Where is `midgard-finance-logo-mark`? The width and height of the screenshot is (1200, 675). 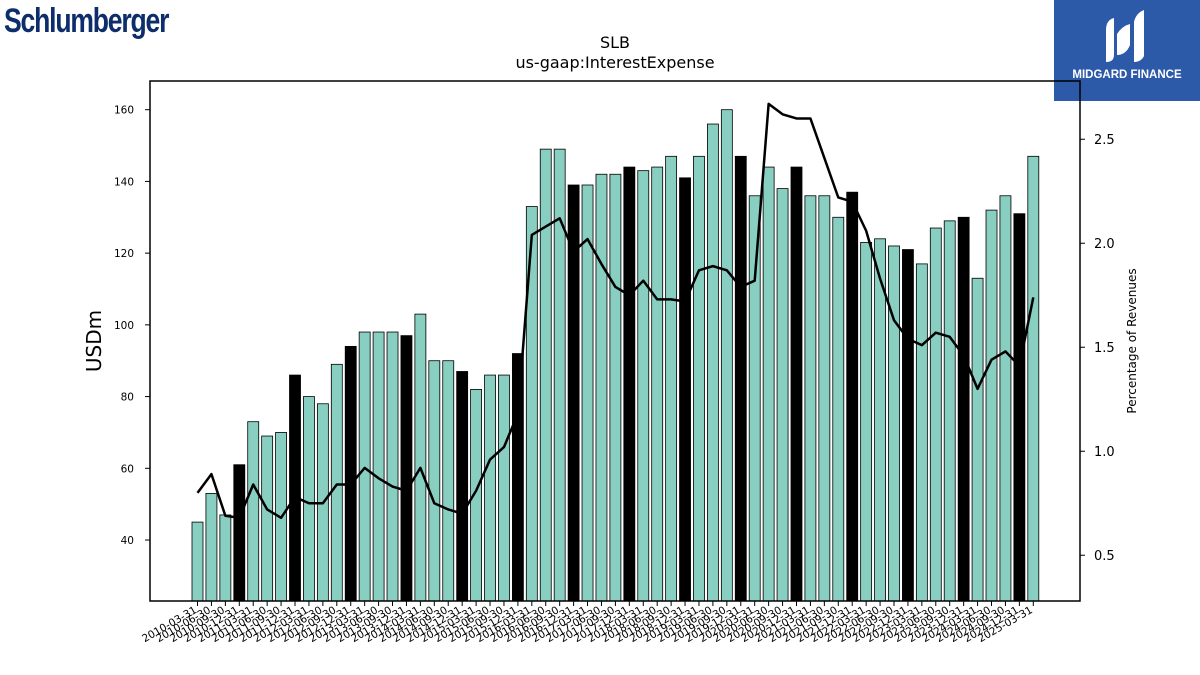 midgard-finance-logo-mark is located at coordinates (1127, 50).